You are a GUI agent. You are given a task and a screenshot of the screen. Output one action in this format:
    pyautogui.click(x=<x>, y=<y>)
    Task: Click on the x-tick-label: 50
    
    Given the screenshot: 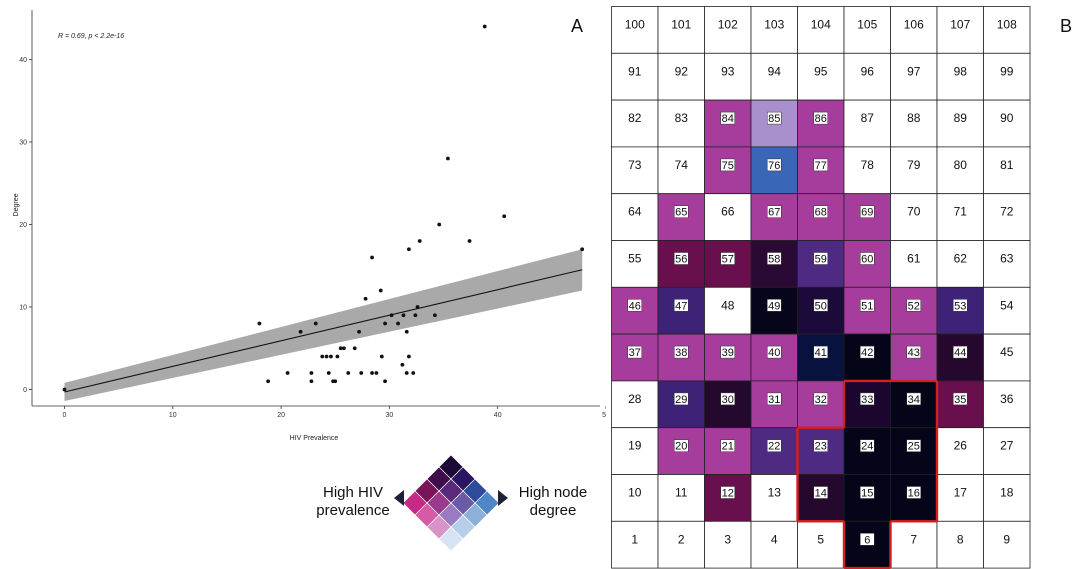 What is the action you would take?
    pyautogui.click(x=604, y=415)
    